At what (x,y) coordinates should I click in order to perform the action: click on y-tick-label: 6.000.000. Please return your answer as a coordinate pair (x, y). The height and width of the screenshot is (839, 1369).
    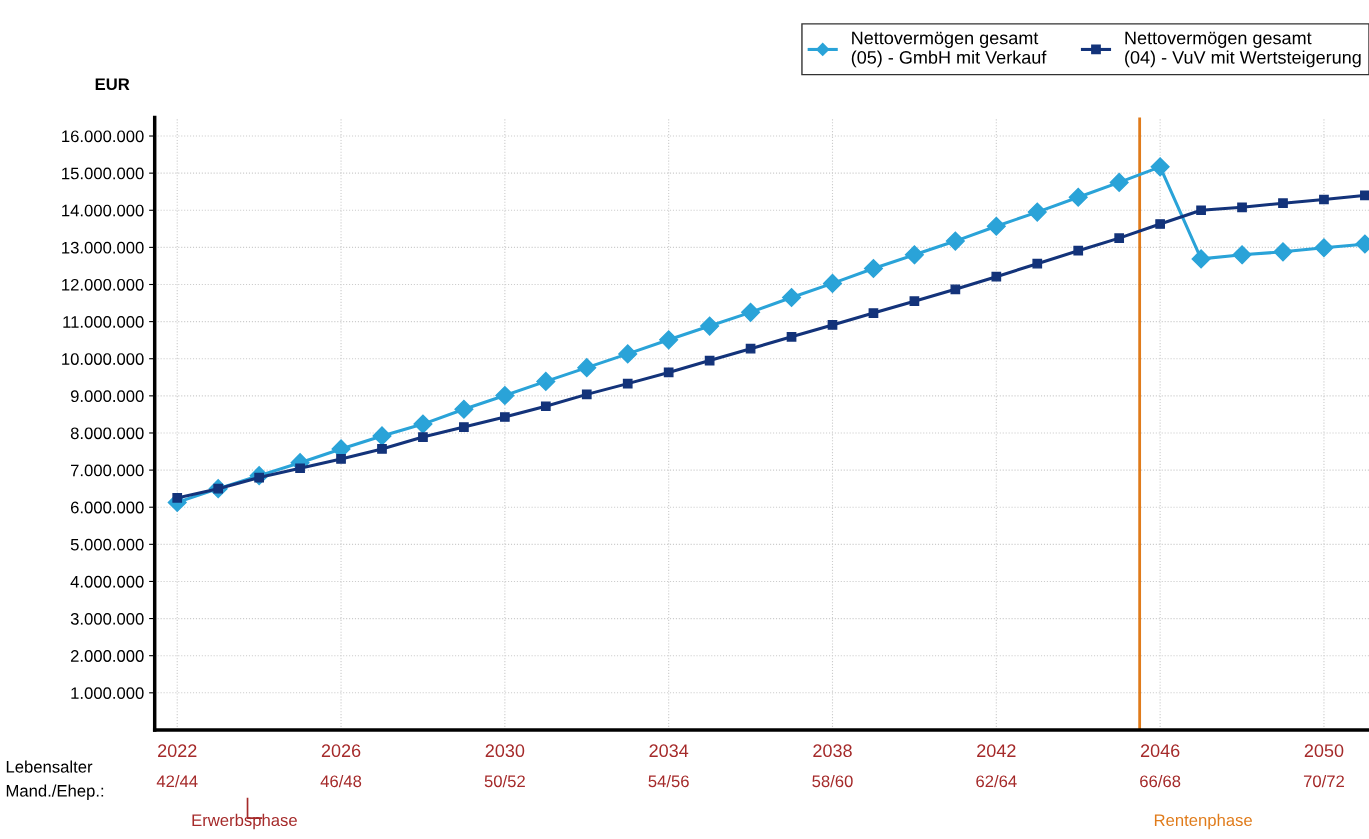
    Looking at the image, I should click on (107, 507).